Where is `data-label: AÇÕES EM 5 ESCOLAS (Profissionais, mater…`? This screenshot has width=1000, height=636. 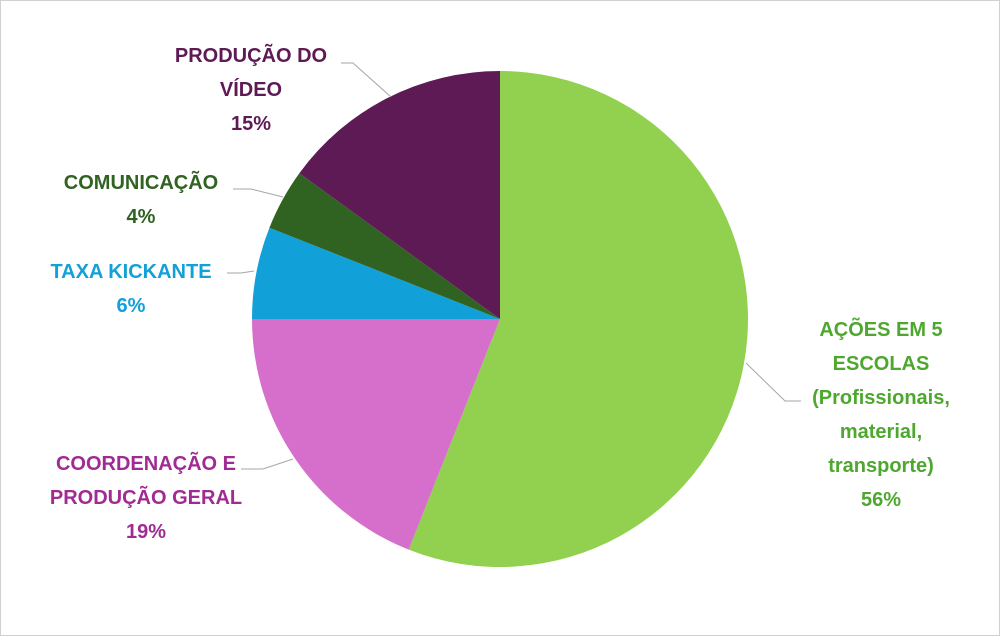 data-label: AÇÕES EM 5 ESCOLAS (Profissionais, mater… is located at coordinates (881, 415).